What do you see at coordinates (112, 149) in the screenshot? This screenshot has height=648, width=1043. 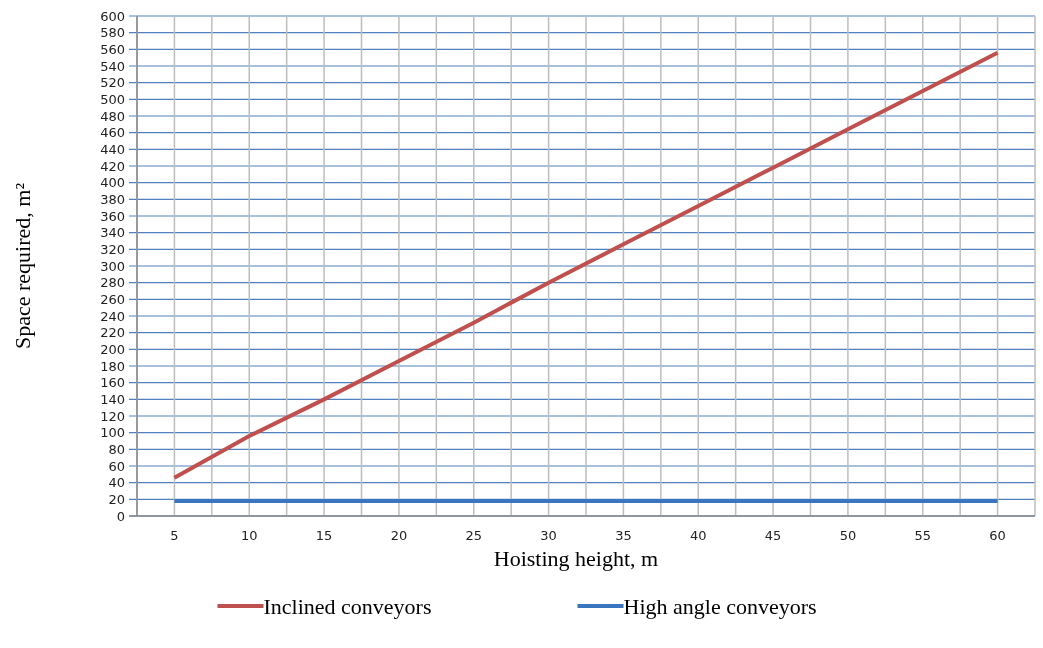 I see `y-tick-label: 440` at bounding box center [112, 149].